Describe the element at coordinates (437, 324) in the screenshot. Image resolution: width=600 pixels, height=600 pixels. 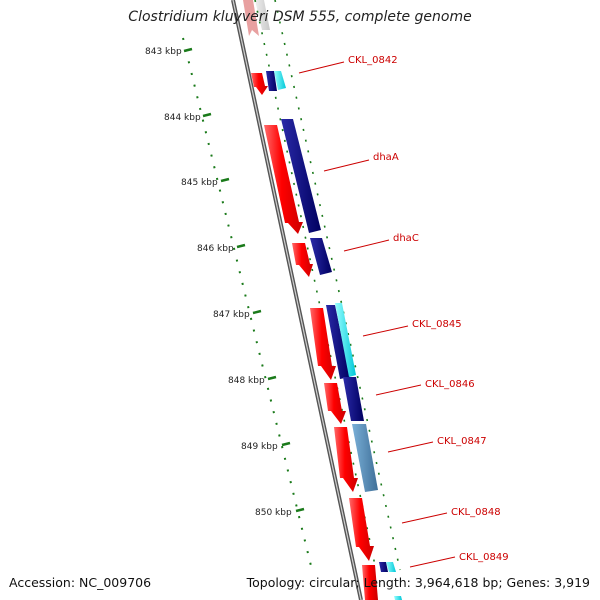
I see `gene-label-ckl-0845: CKL_0845` at that location.